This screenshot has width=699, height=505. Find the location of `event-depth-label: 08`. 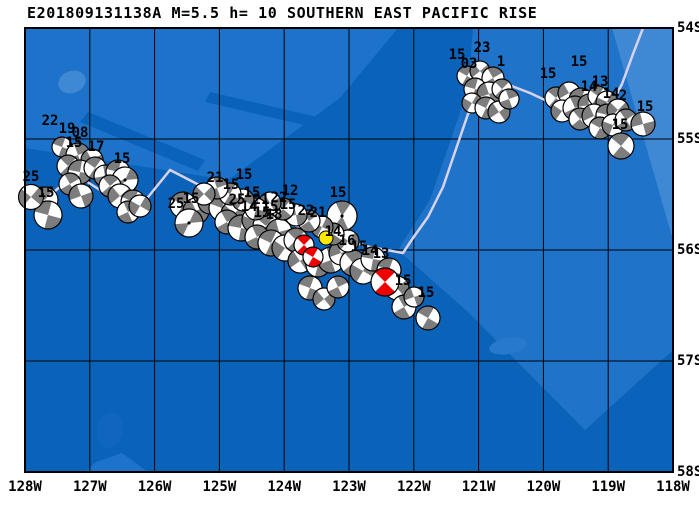

event-depth-label: 08 is located at coordinates (80, 133).